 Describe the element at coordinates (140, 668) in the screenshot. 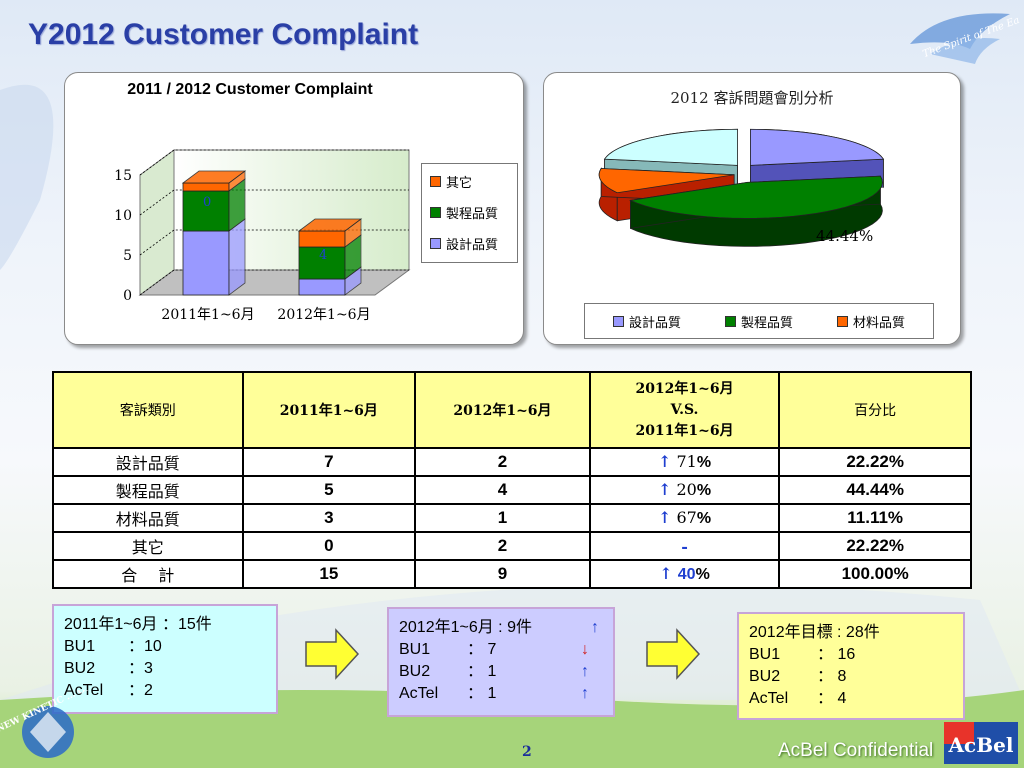

I see `unit-count: ：3` at that location.